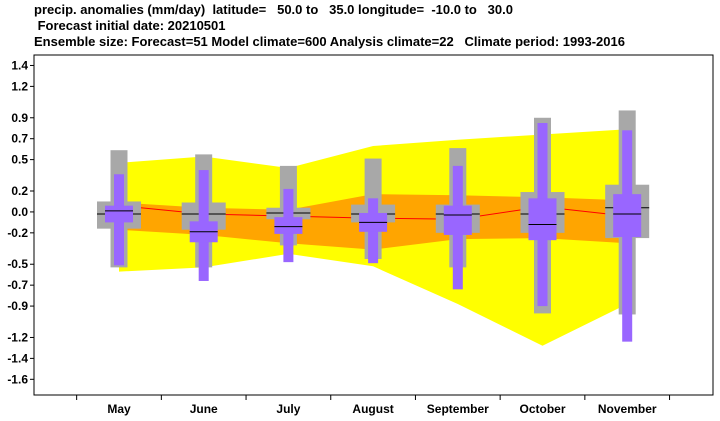 The width and height of the screenshot is (720, 421). What do you see at coordinates (19, 118) in the screenshot?
I see `y-tick-label: 0.9` at bounding box center [19, 118].